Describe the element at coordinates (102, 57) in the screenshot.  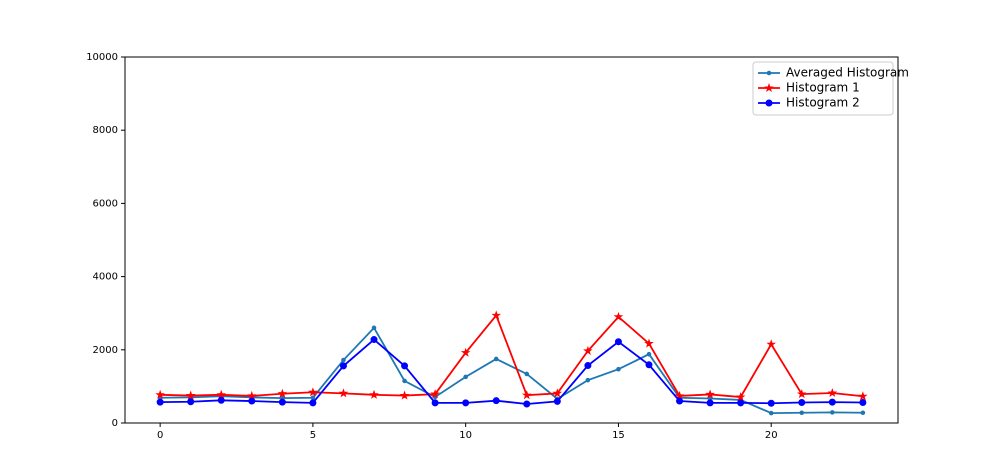
I see `y-tick-label: 10000` at that location.